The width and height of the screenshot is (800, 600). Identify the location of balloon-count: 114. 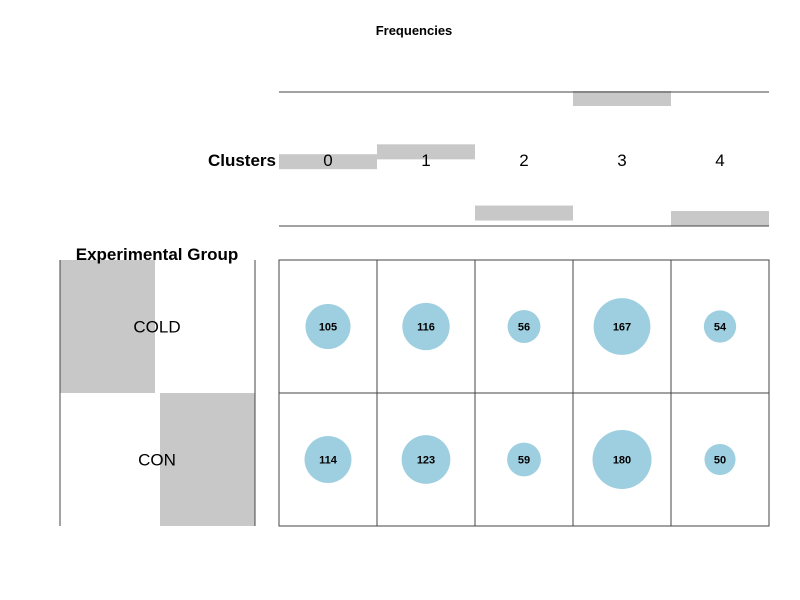
(328, 461).